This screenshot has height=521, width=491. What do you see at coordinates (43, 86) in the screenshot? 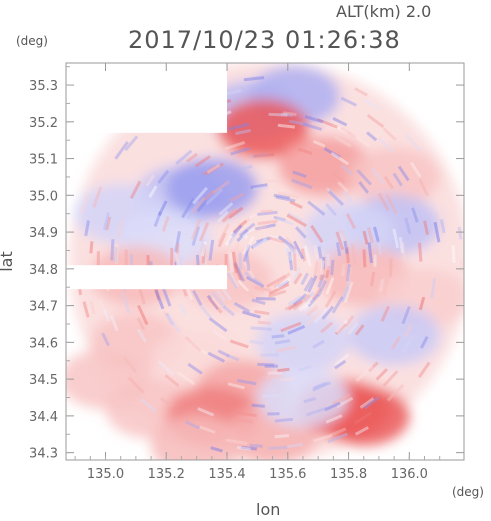
I see `y-tick-label: 35.3` at bounding box center [43, 86].